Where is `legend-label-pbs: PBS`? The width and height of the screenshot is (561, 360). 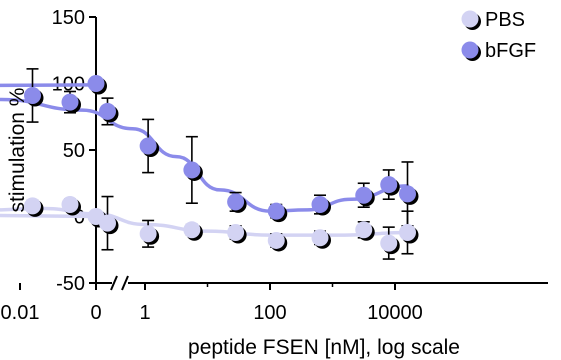 legend-label-pbs: PBS is located at coordinates (505, 20).